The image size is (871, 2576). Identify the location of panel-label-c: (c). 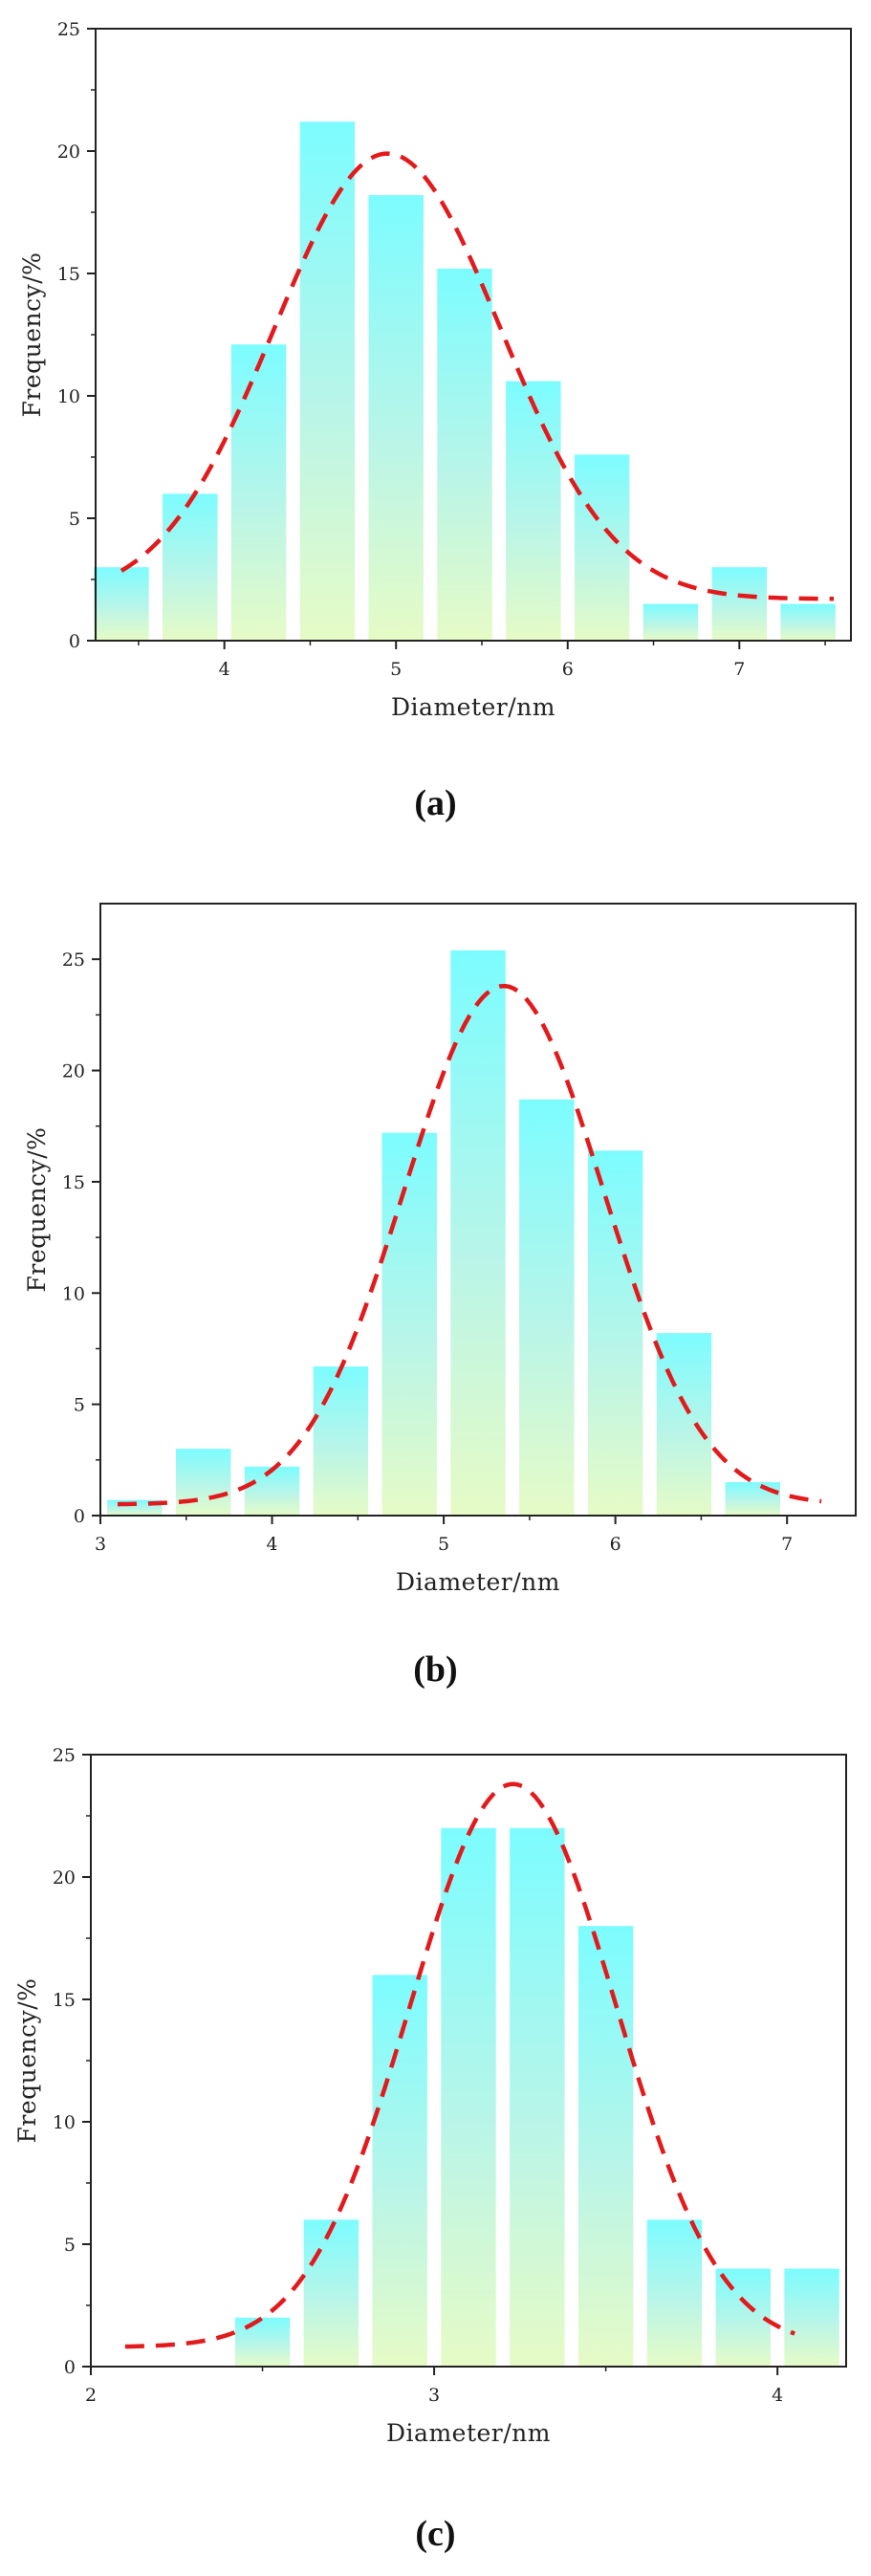
(435, 2534).